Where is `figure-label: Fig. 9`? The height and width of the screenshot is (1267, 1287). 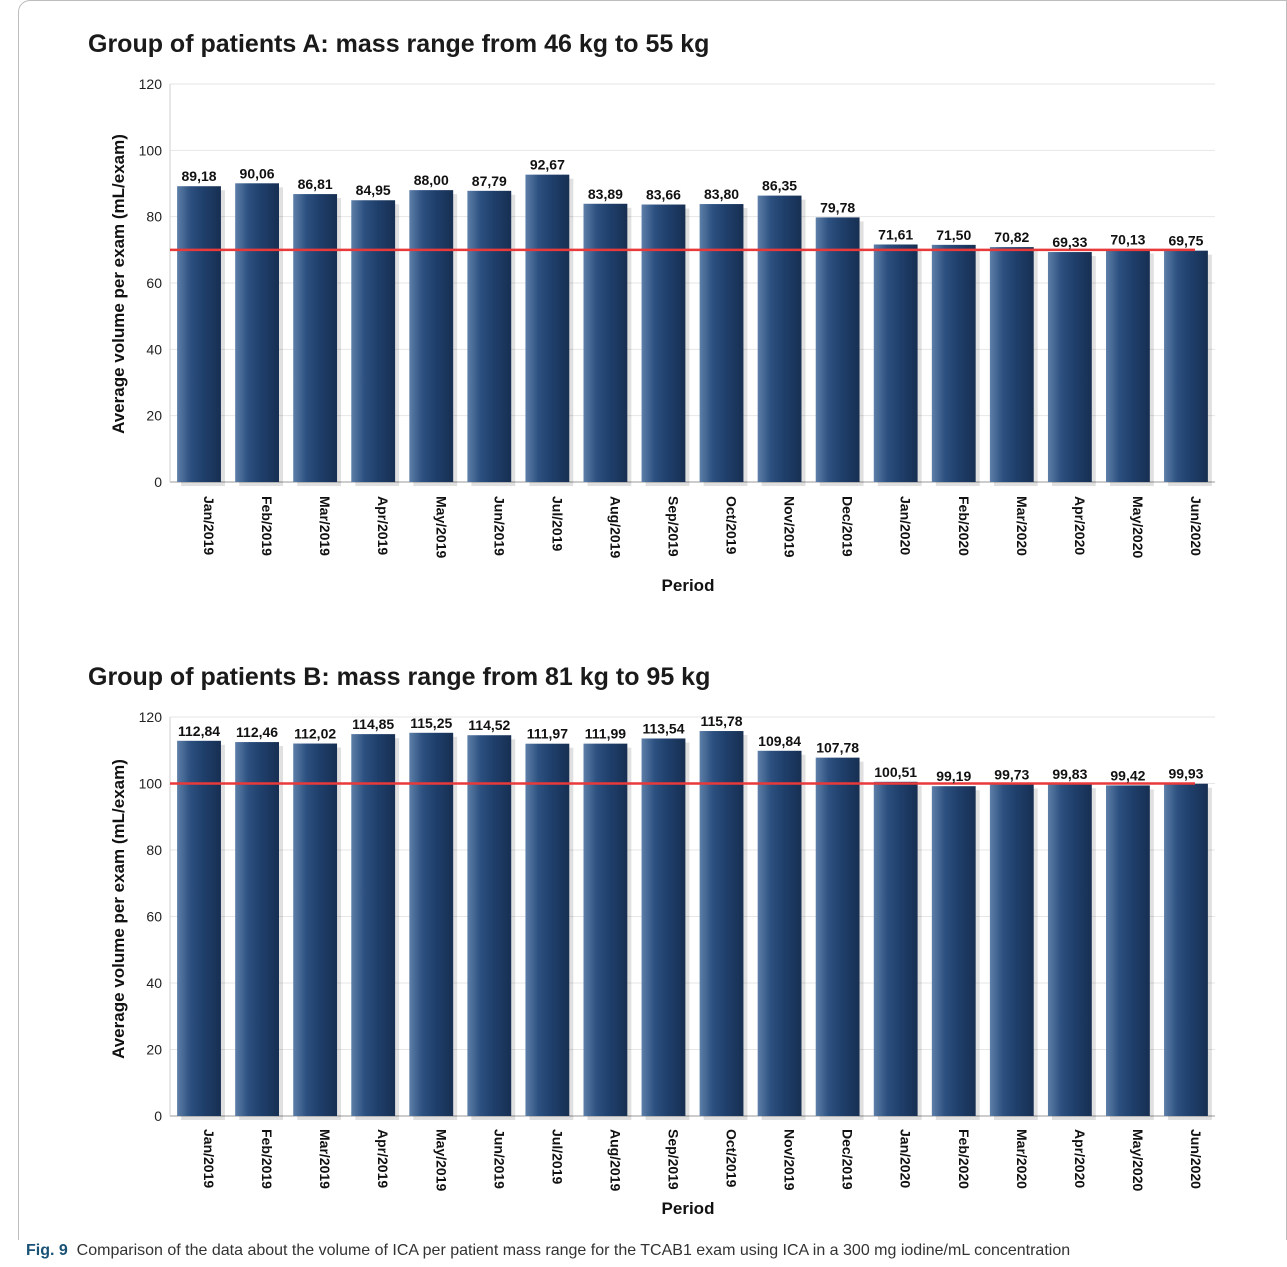 figure-label: Fig. 9 is located at coordinates (47, 1250).